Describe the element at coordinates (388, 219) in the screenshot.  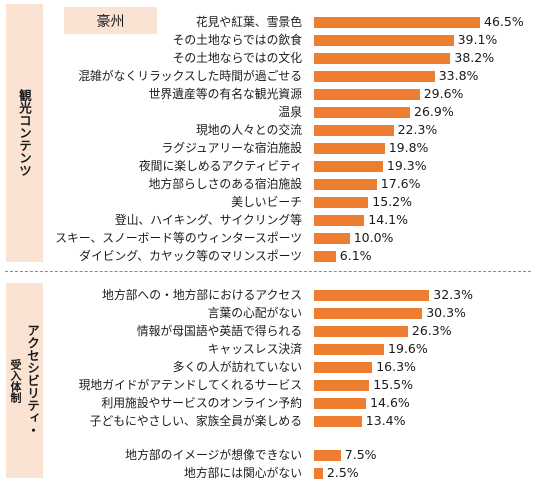
I see `value-label: 14.1%` at that location.